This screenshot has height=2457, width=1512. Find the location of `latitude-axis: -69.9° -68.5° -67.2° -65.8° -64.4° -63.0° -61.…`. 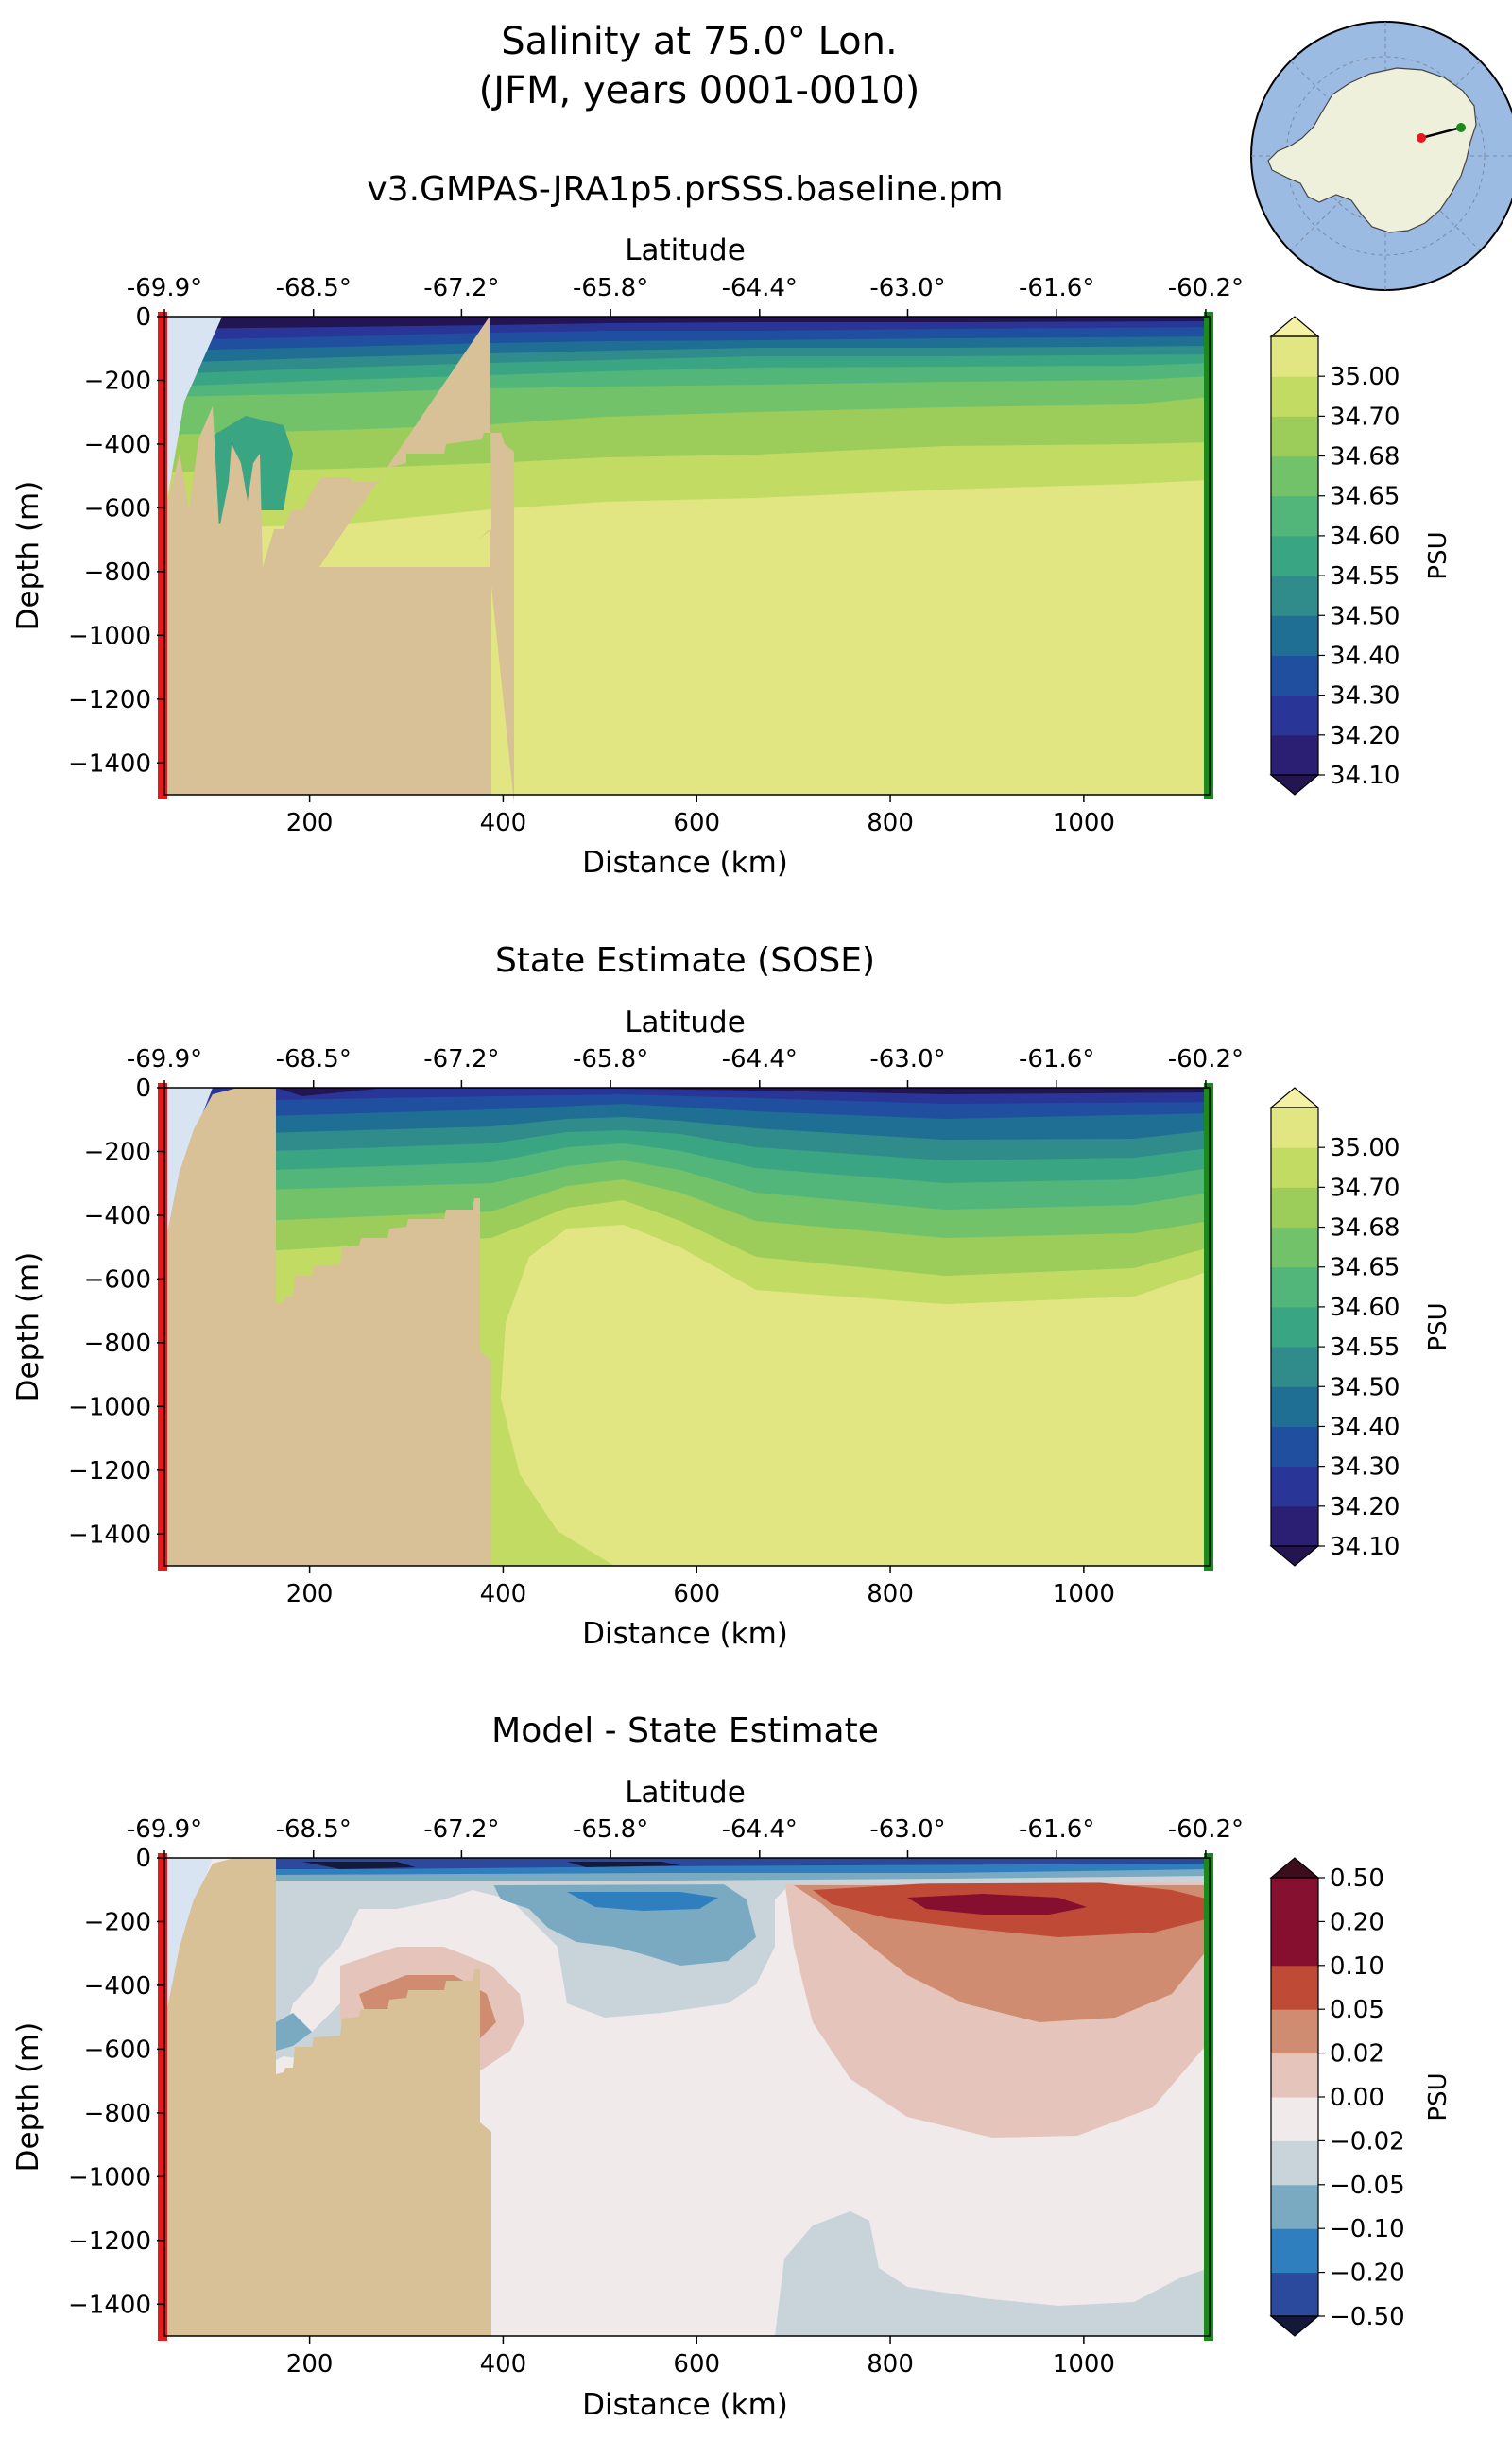

latitude-axis: -69.9° -68.5° -67.2° -65.8° -64.4° -63.0° -61.… is located at coordinates (685, 295).